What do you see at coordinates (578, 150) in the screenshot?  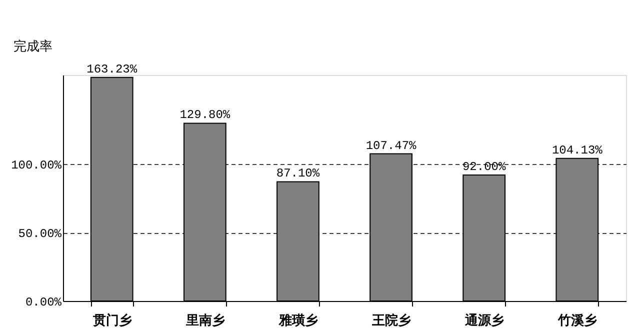 I see `data-label: 104.13%` at bounding box center [578, 150].